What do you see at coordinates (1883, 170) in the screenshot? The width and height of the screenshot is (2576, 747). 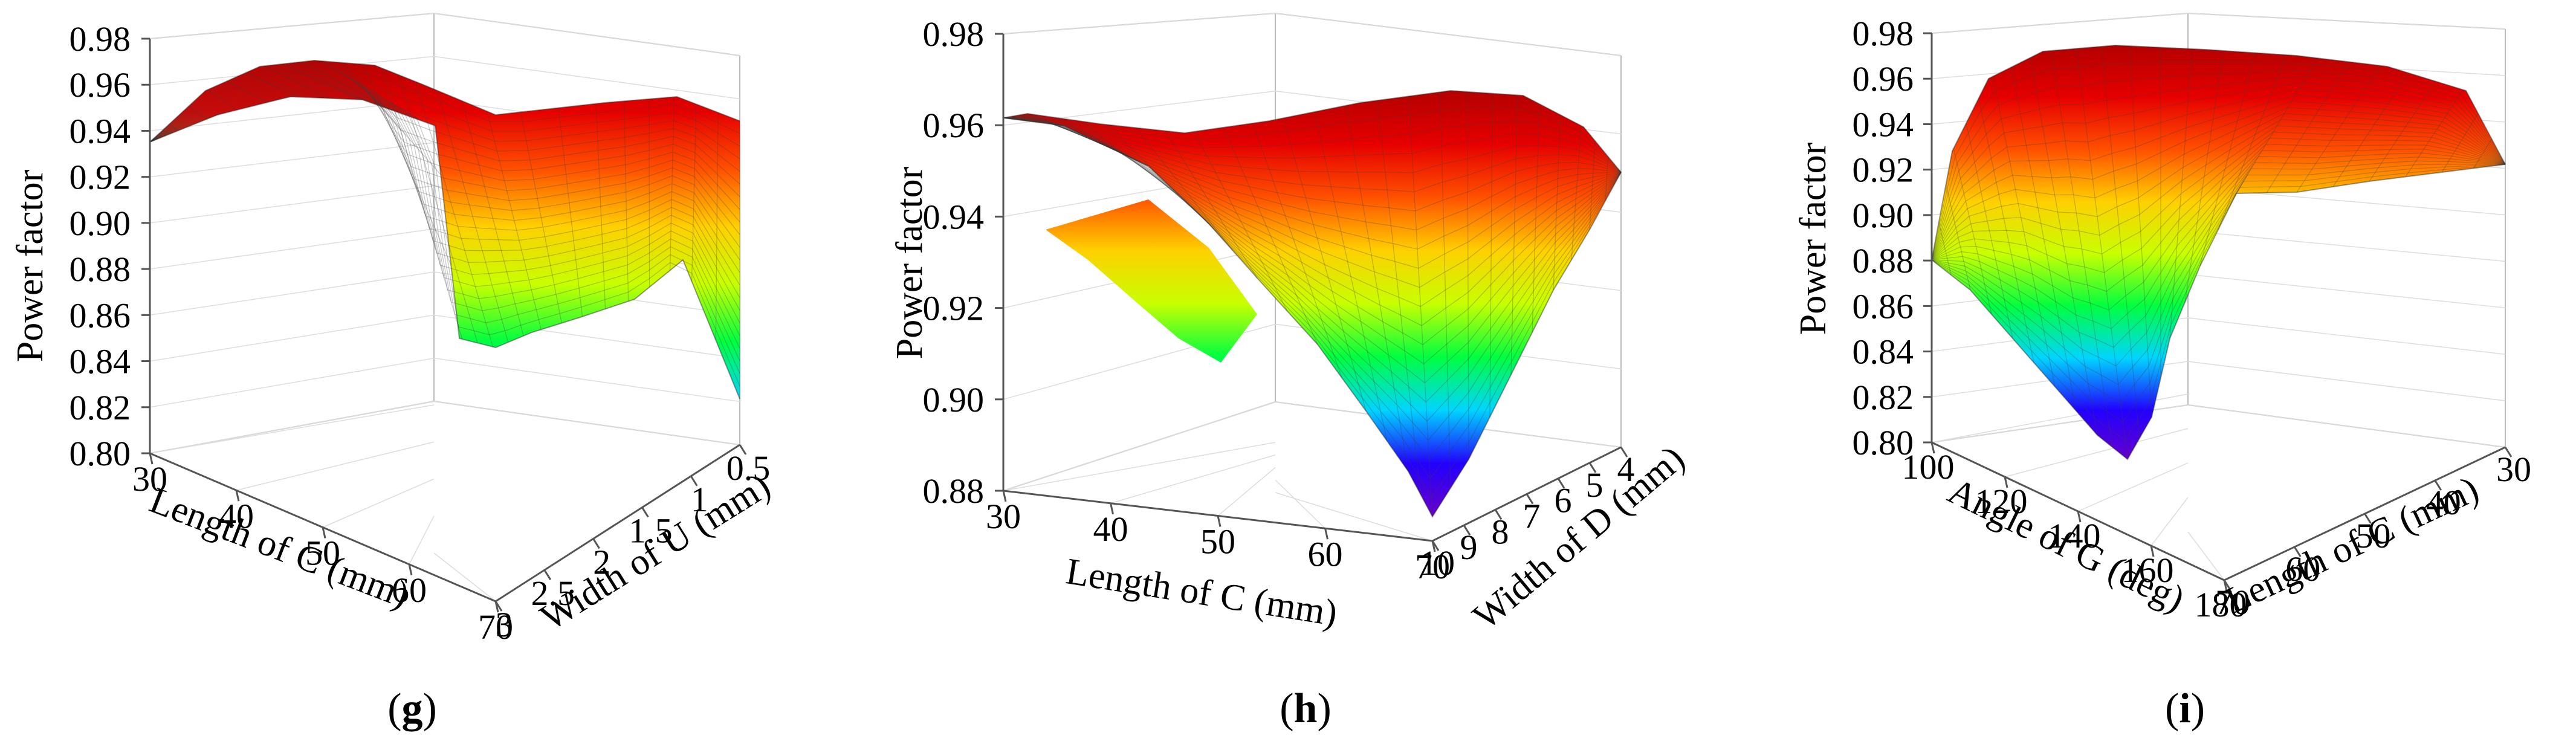 I see `i-z-tick-label: 0.92` at bounding box center [1883, 170].